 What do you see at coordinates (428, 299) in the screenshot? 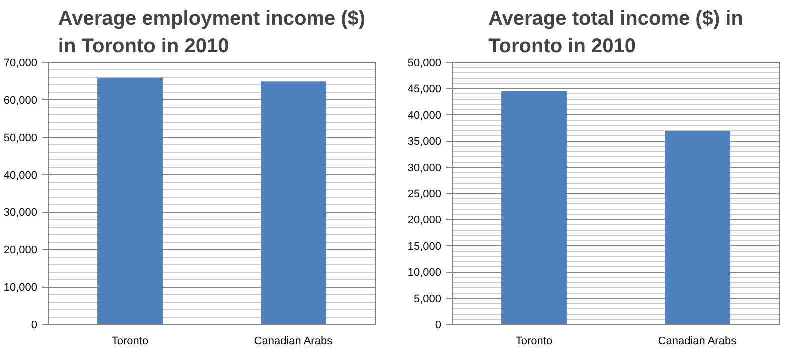
I see `y-tick-label: 5,000` at bounding box center [428, 299].